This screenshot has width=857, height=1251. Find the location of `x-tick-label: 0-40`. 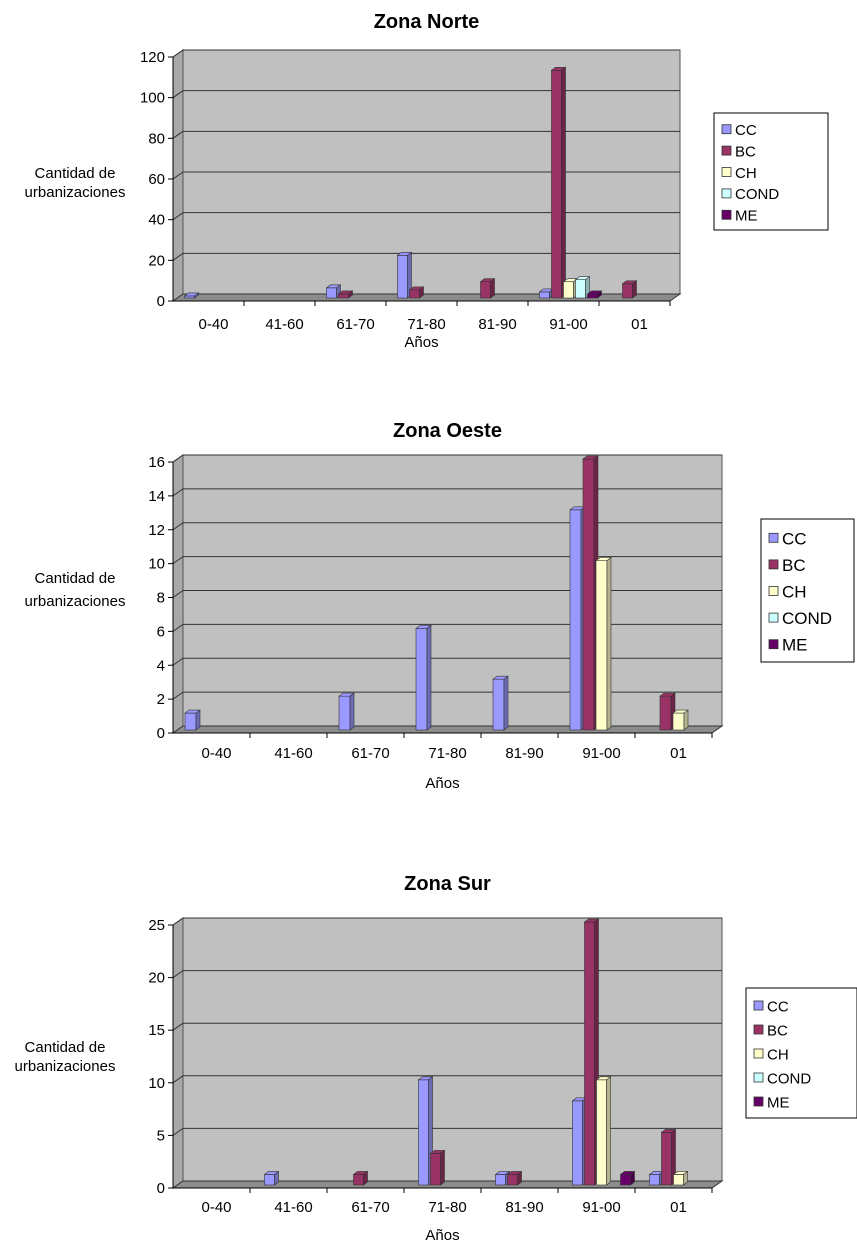

x-tick-label: 0-40 is located at coordinates (216, 1207).